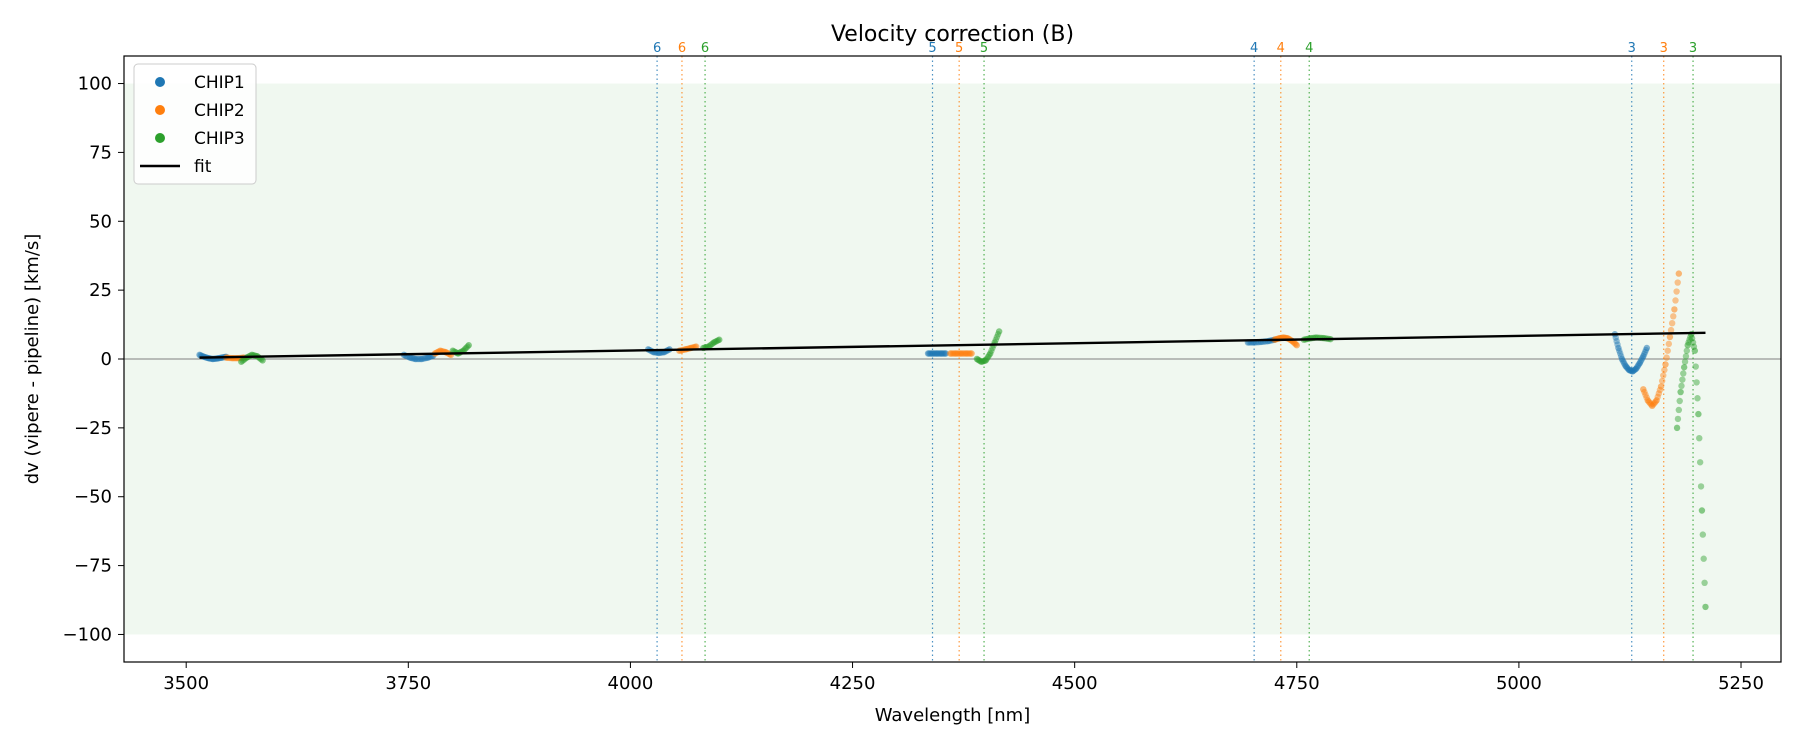 This screenshot has height=750, width=1800. I want to click on y-tick-label: 50, so click(100, 221).